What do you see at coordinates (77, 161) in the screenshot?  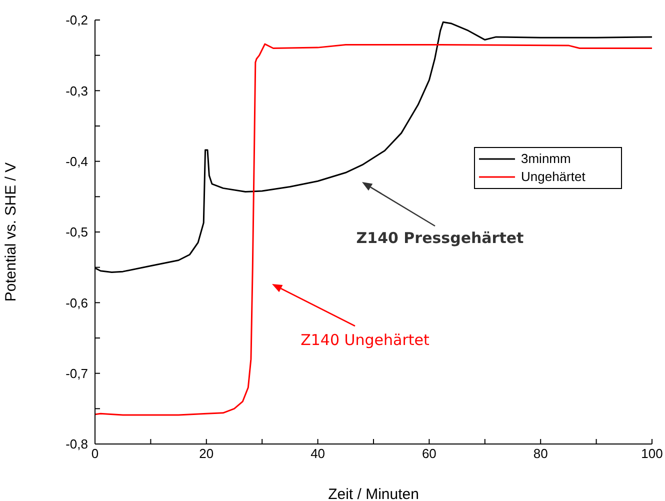 I see `y-tick-label: -0,4` at bounding box center [77, 161].